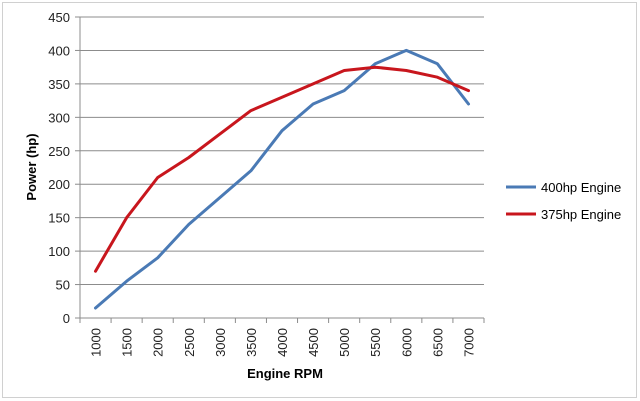  Describe the element at coordinates (127, 342) in the screenshot. I see `x-tick-label: 1500` at that location.